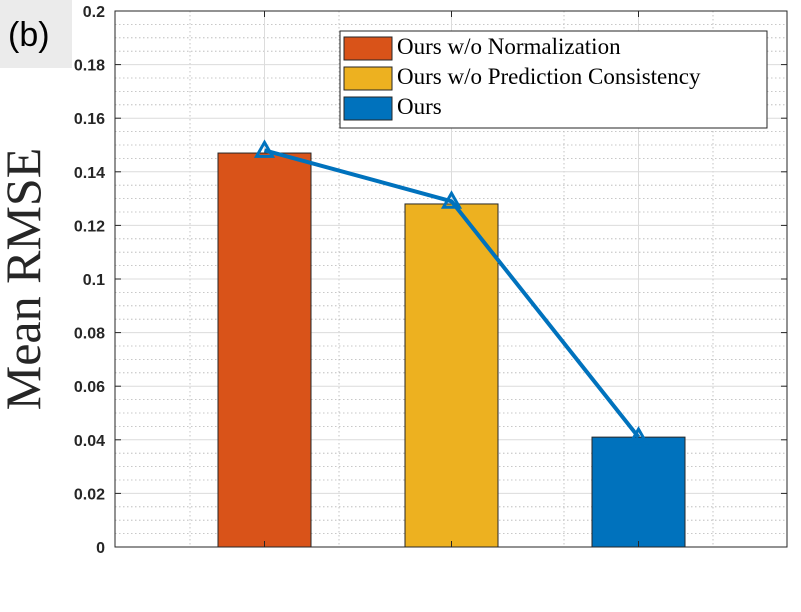 This screenshot has width=801, height=612. I want to click on y-tick-label: 0.08, so click(89, 334).